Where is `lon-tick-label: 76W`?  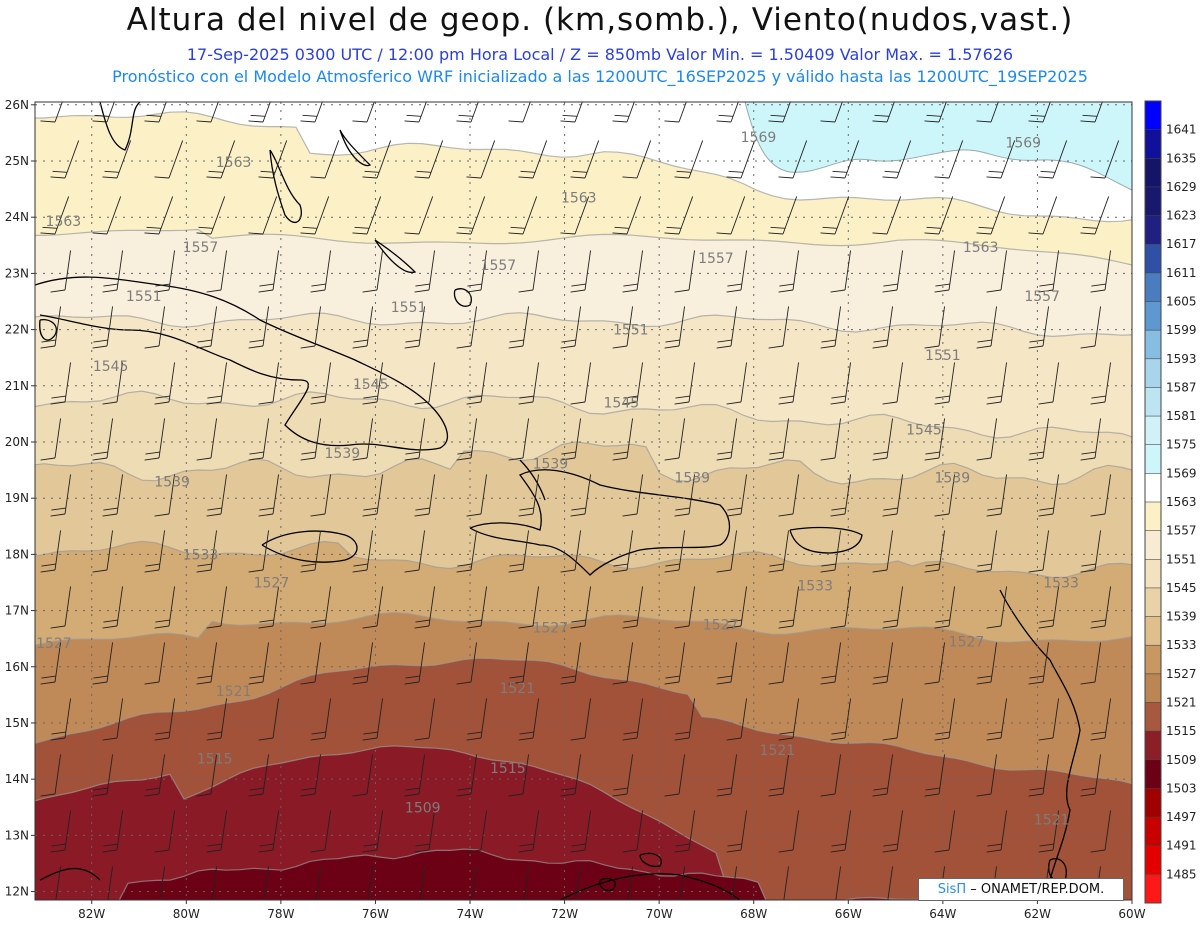 lon-tick-label: 76W is located at coordinates (375, 914).